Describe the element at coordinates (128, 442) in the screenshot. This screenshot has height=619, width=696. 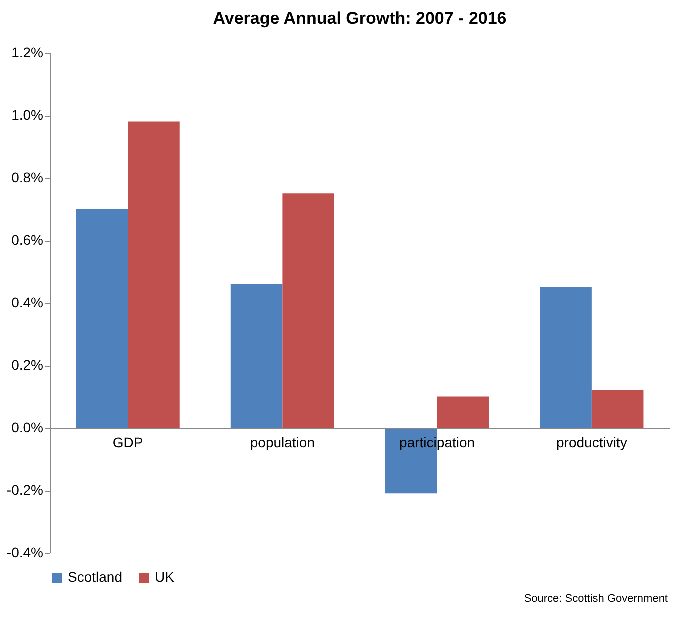
I see `x-tick-label: GDP` at that location.